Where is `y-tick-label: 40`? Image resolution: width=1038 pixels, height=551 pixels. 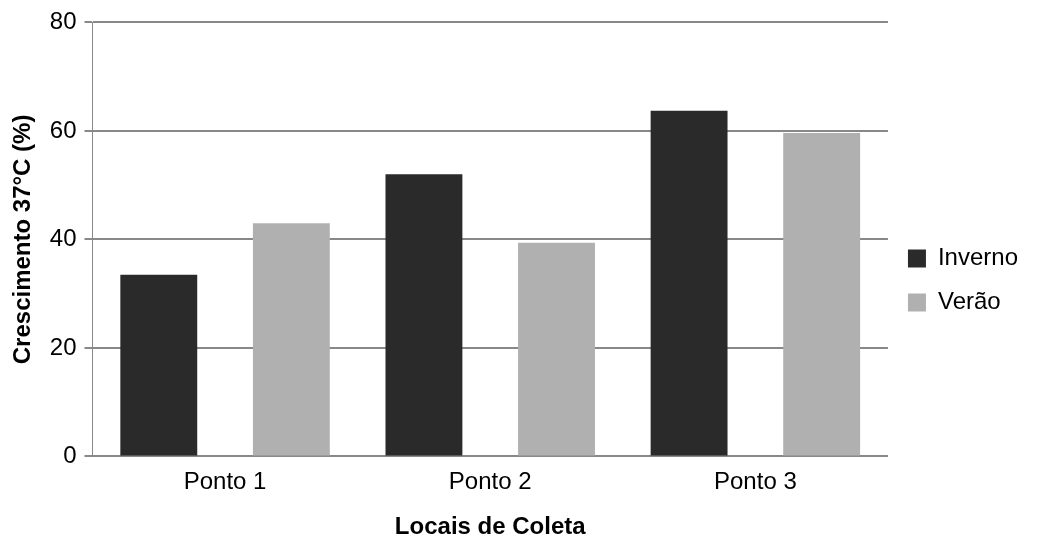 y-tick-label: 40 is located at coordinates (63, 238).